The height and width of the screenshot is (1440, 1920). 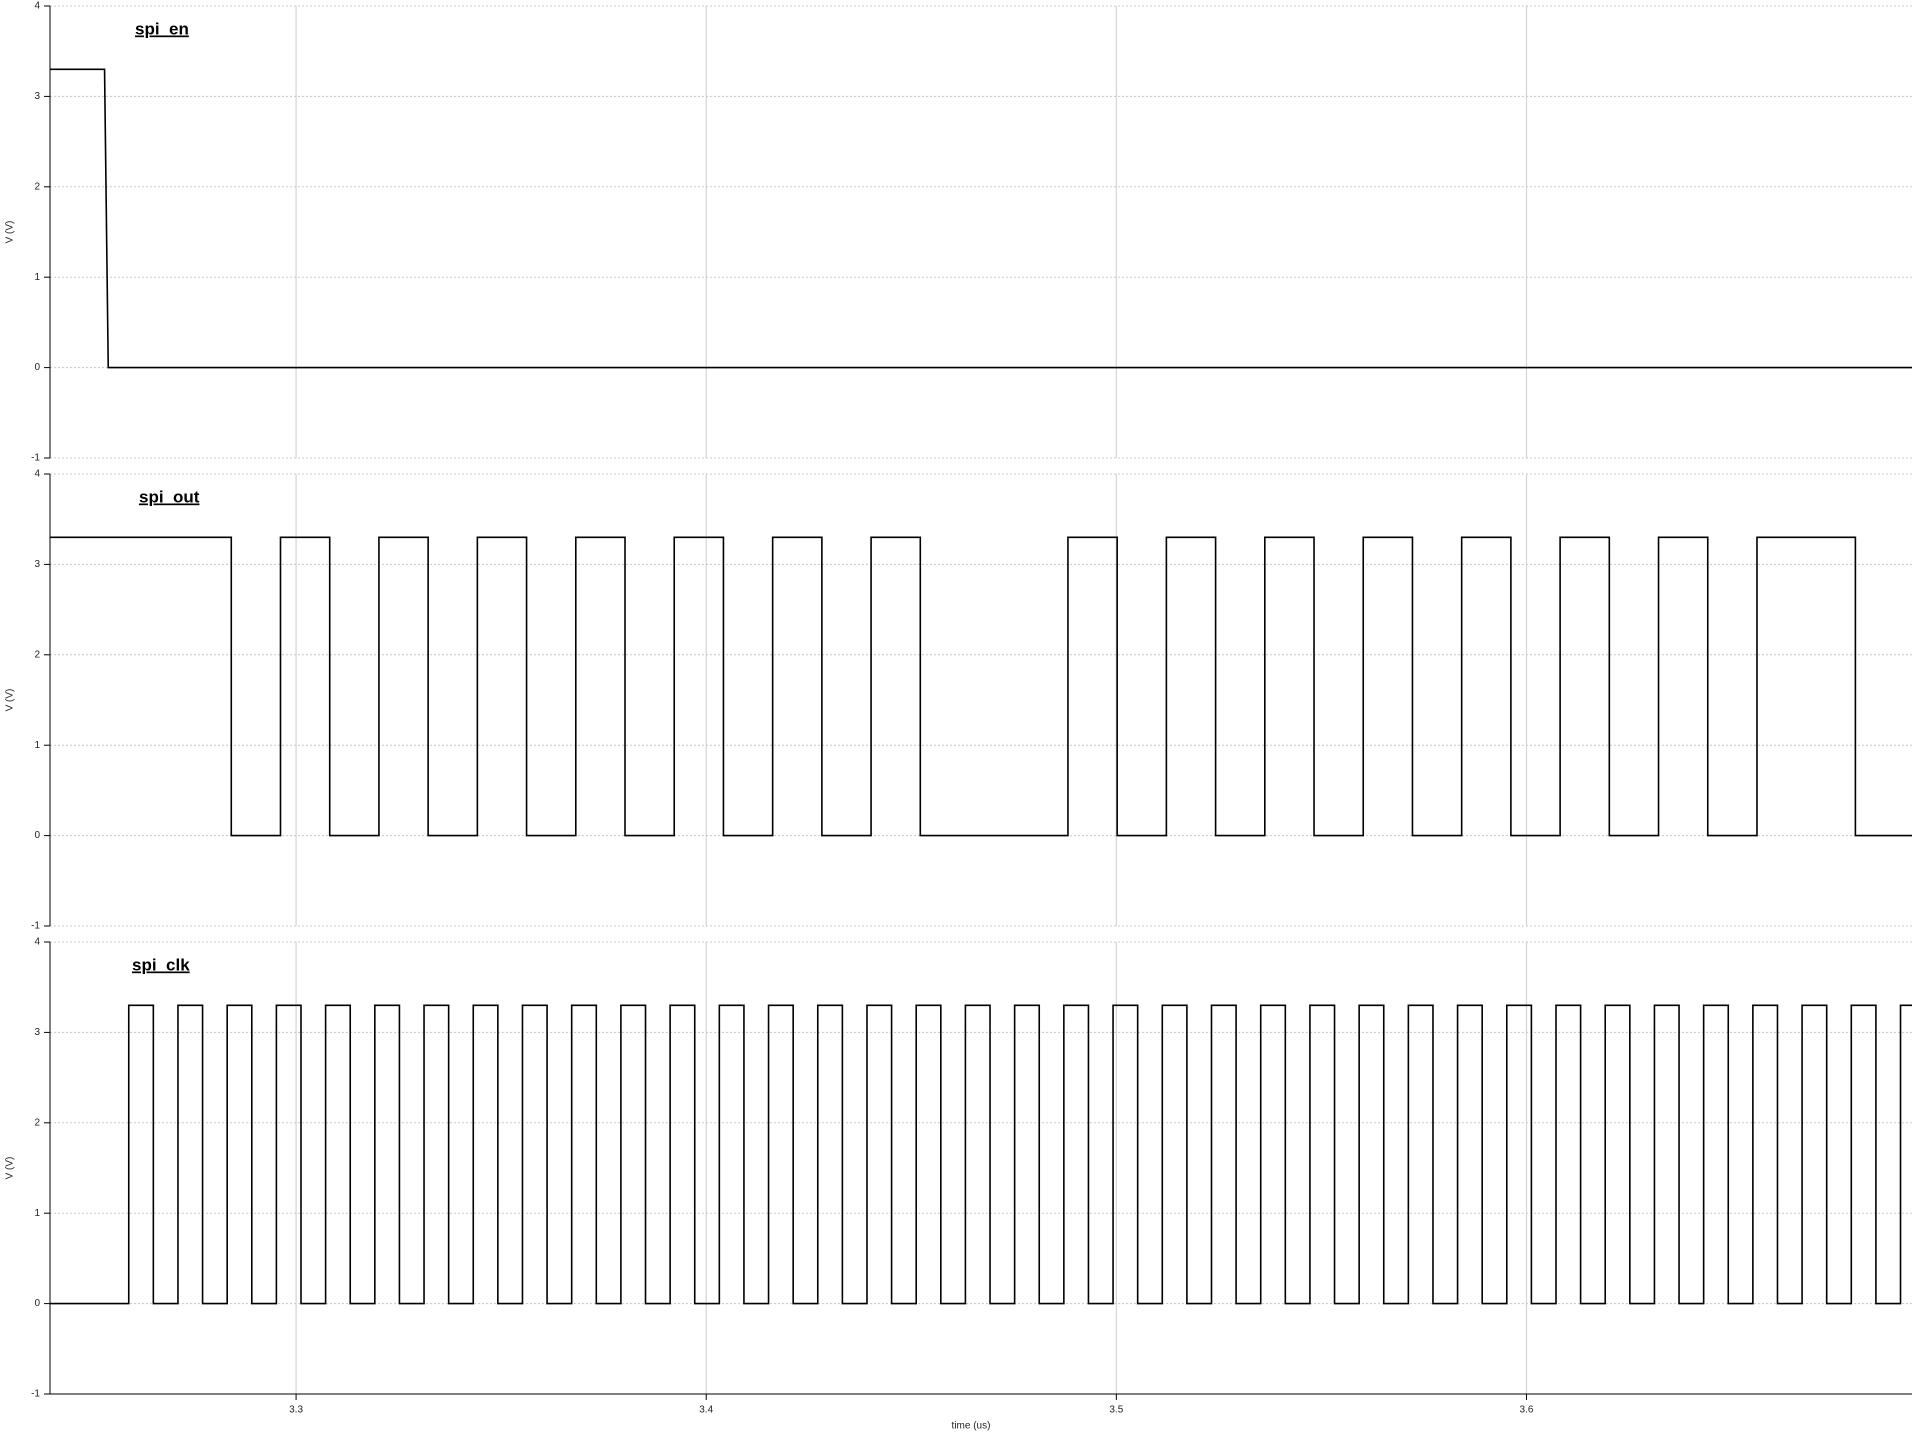 I want to click on x-tick-label: 3.4, so click(x=706, y=1410).